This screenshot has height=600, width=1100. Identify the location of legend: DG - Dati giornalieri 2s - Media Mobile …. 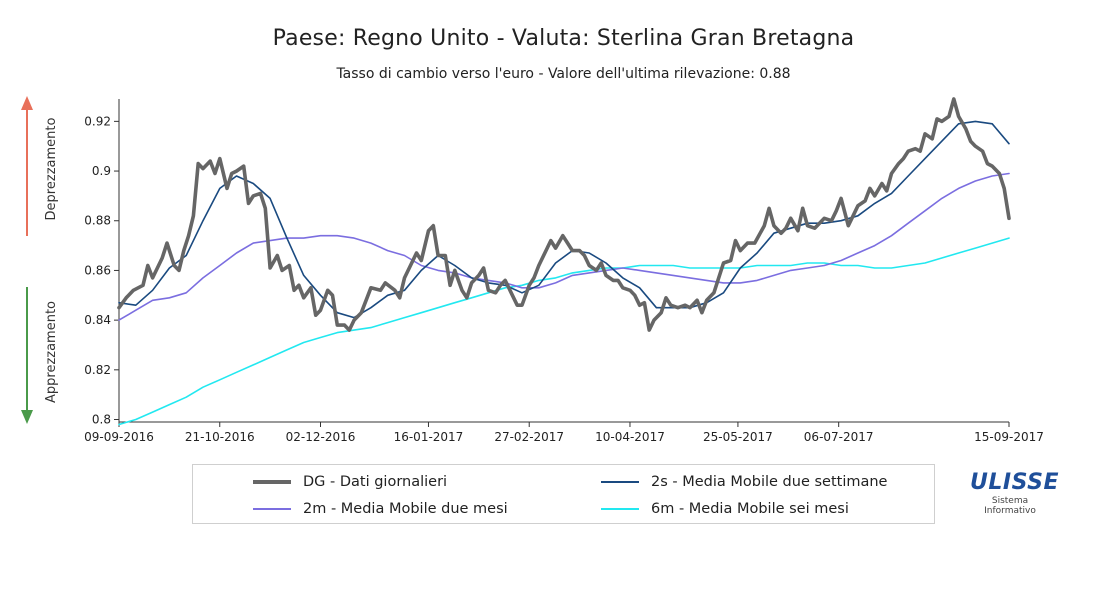
(563, 494).